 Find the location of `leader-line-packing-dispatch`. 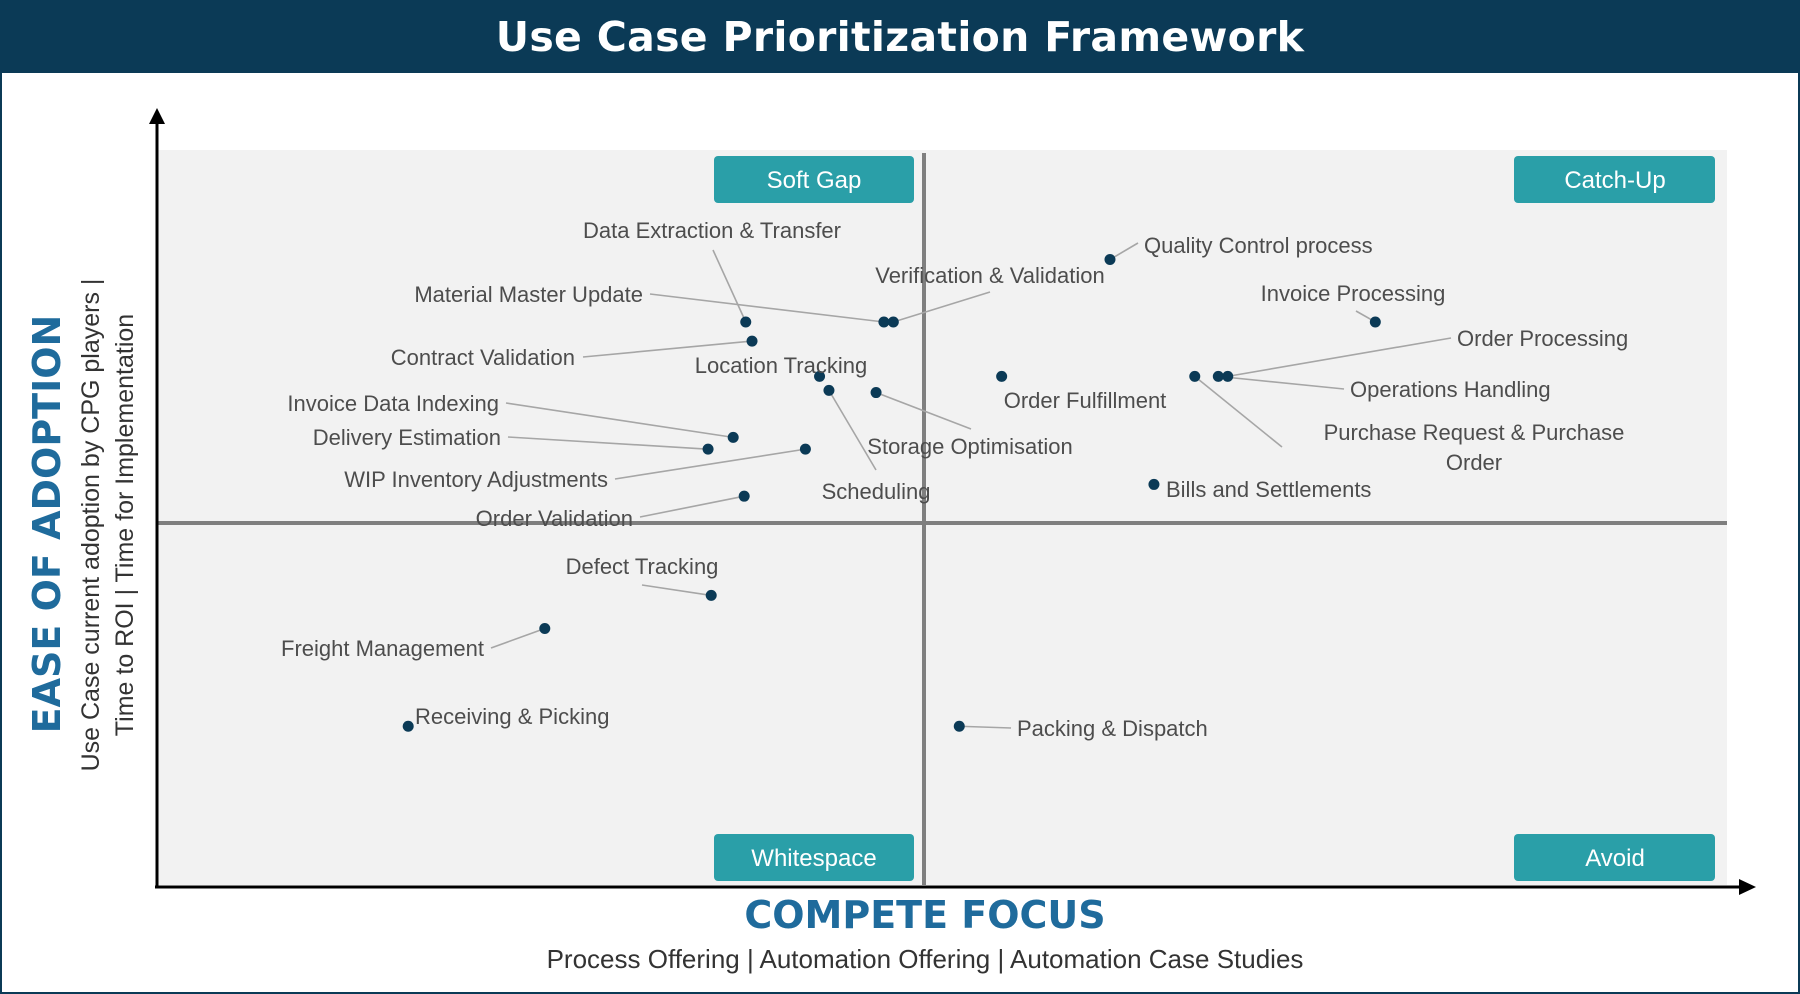

leader-line-packing-dispatch is located at coordinates (985, 727).